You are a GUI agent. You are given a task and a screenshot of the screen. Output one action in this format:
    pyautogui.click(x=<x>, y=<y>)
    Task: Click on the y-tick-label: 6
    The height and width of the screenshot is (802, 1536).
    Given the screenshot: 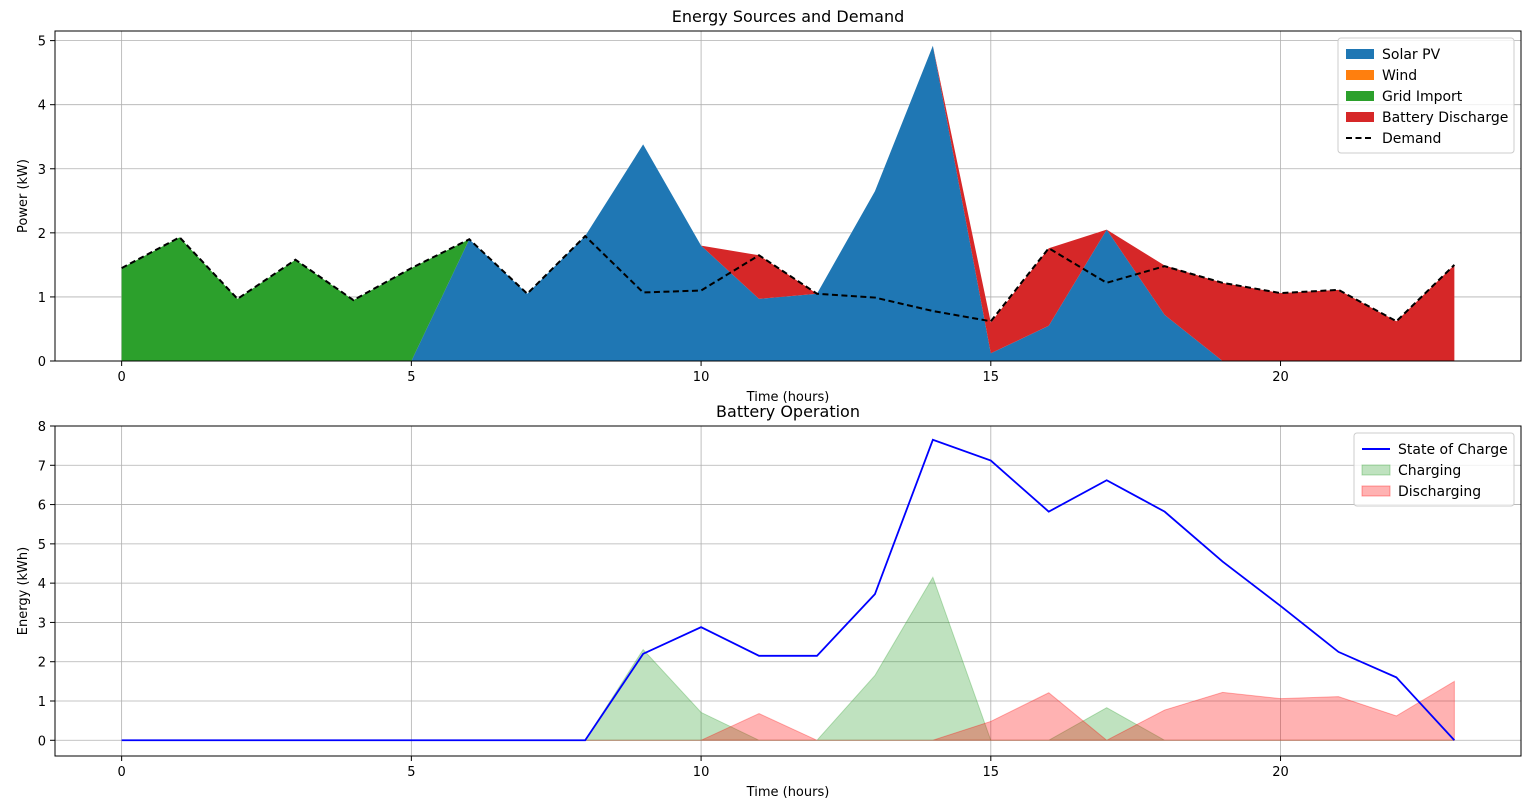 What is the action you would take?
    pyautogui.click(x=42, y=506)
    